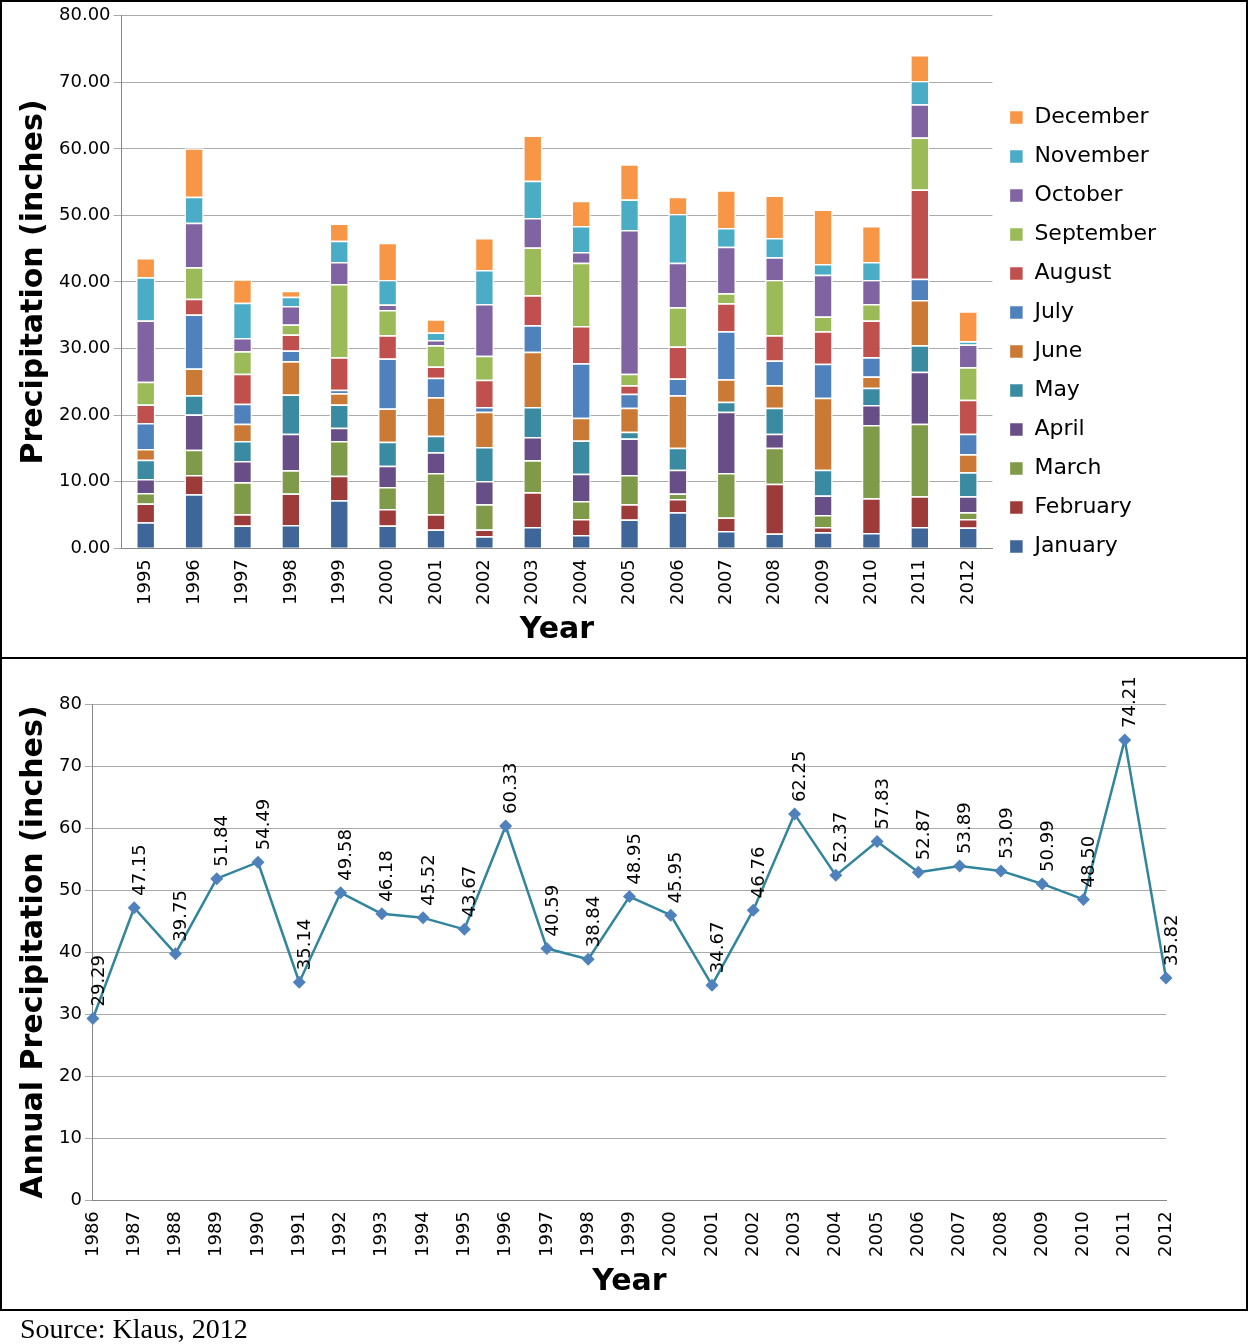  What do you see at coordinates (1092, 155) in the screenshot?
I see `legend-label: November` at bounding box center [1092, 155].